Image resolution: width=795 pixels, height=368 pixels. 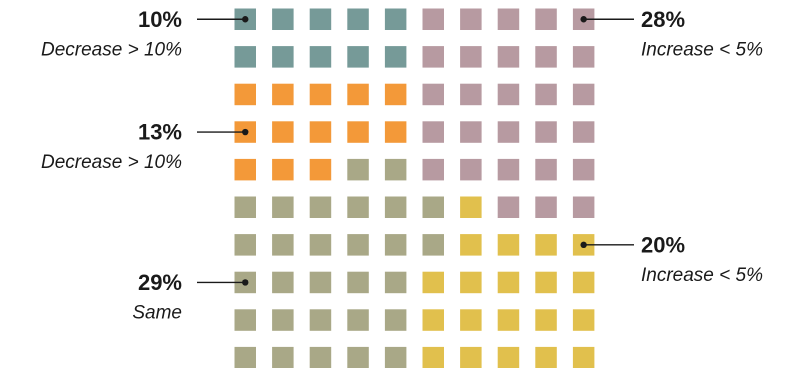 What do you see at coordinates (190, 297) in the screenshot?
I see `annotation-same: 29% Same` at bounding box center [190, 297].